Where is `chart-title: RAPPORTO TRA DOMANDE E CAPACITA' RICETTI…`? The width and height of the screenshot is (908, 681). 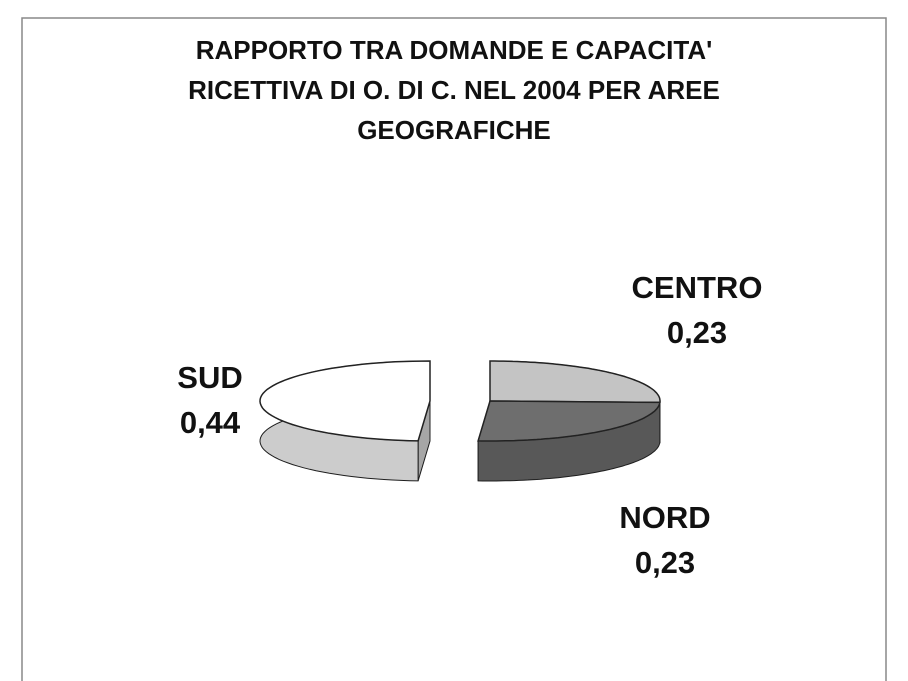 chart-title: RAPPORTO TRA DOMANDE E CAPACITA' RICETTI… is located at coordinates (454, 90).